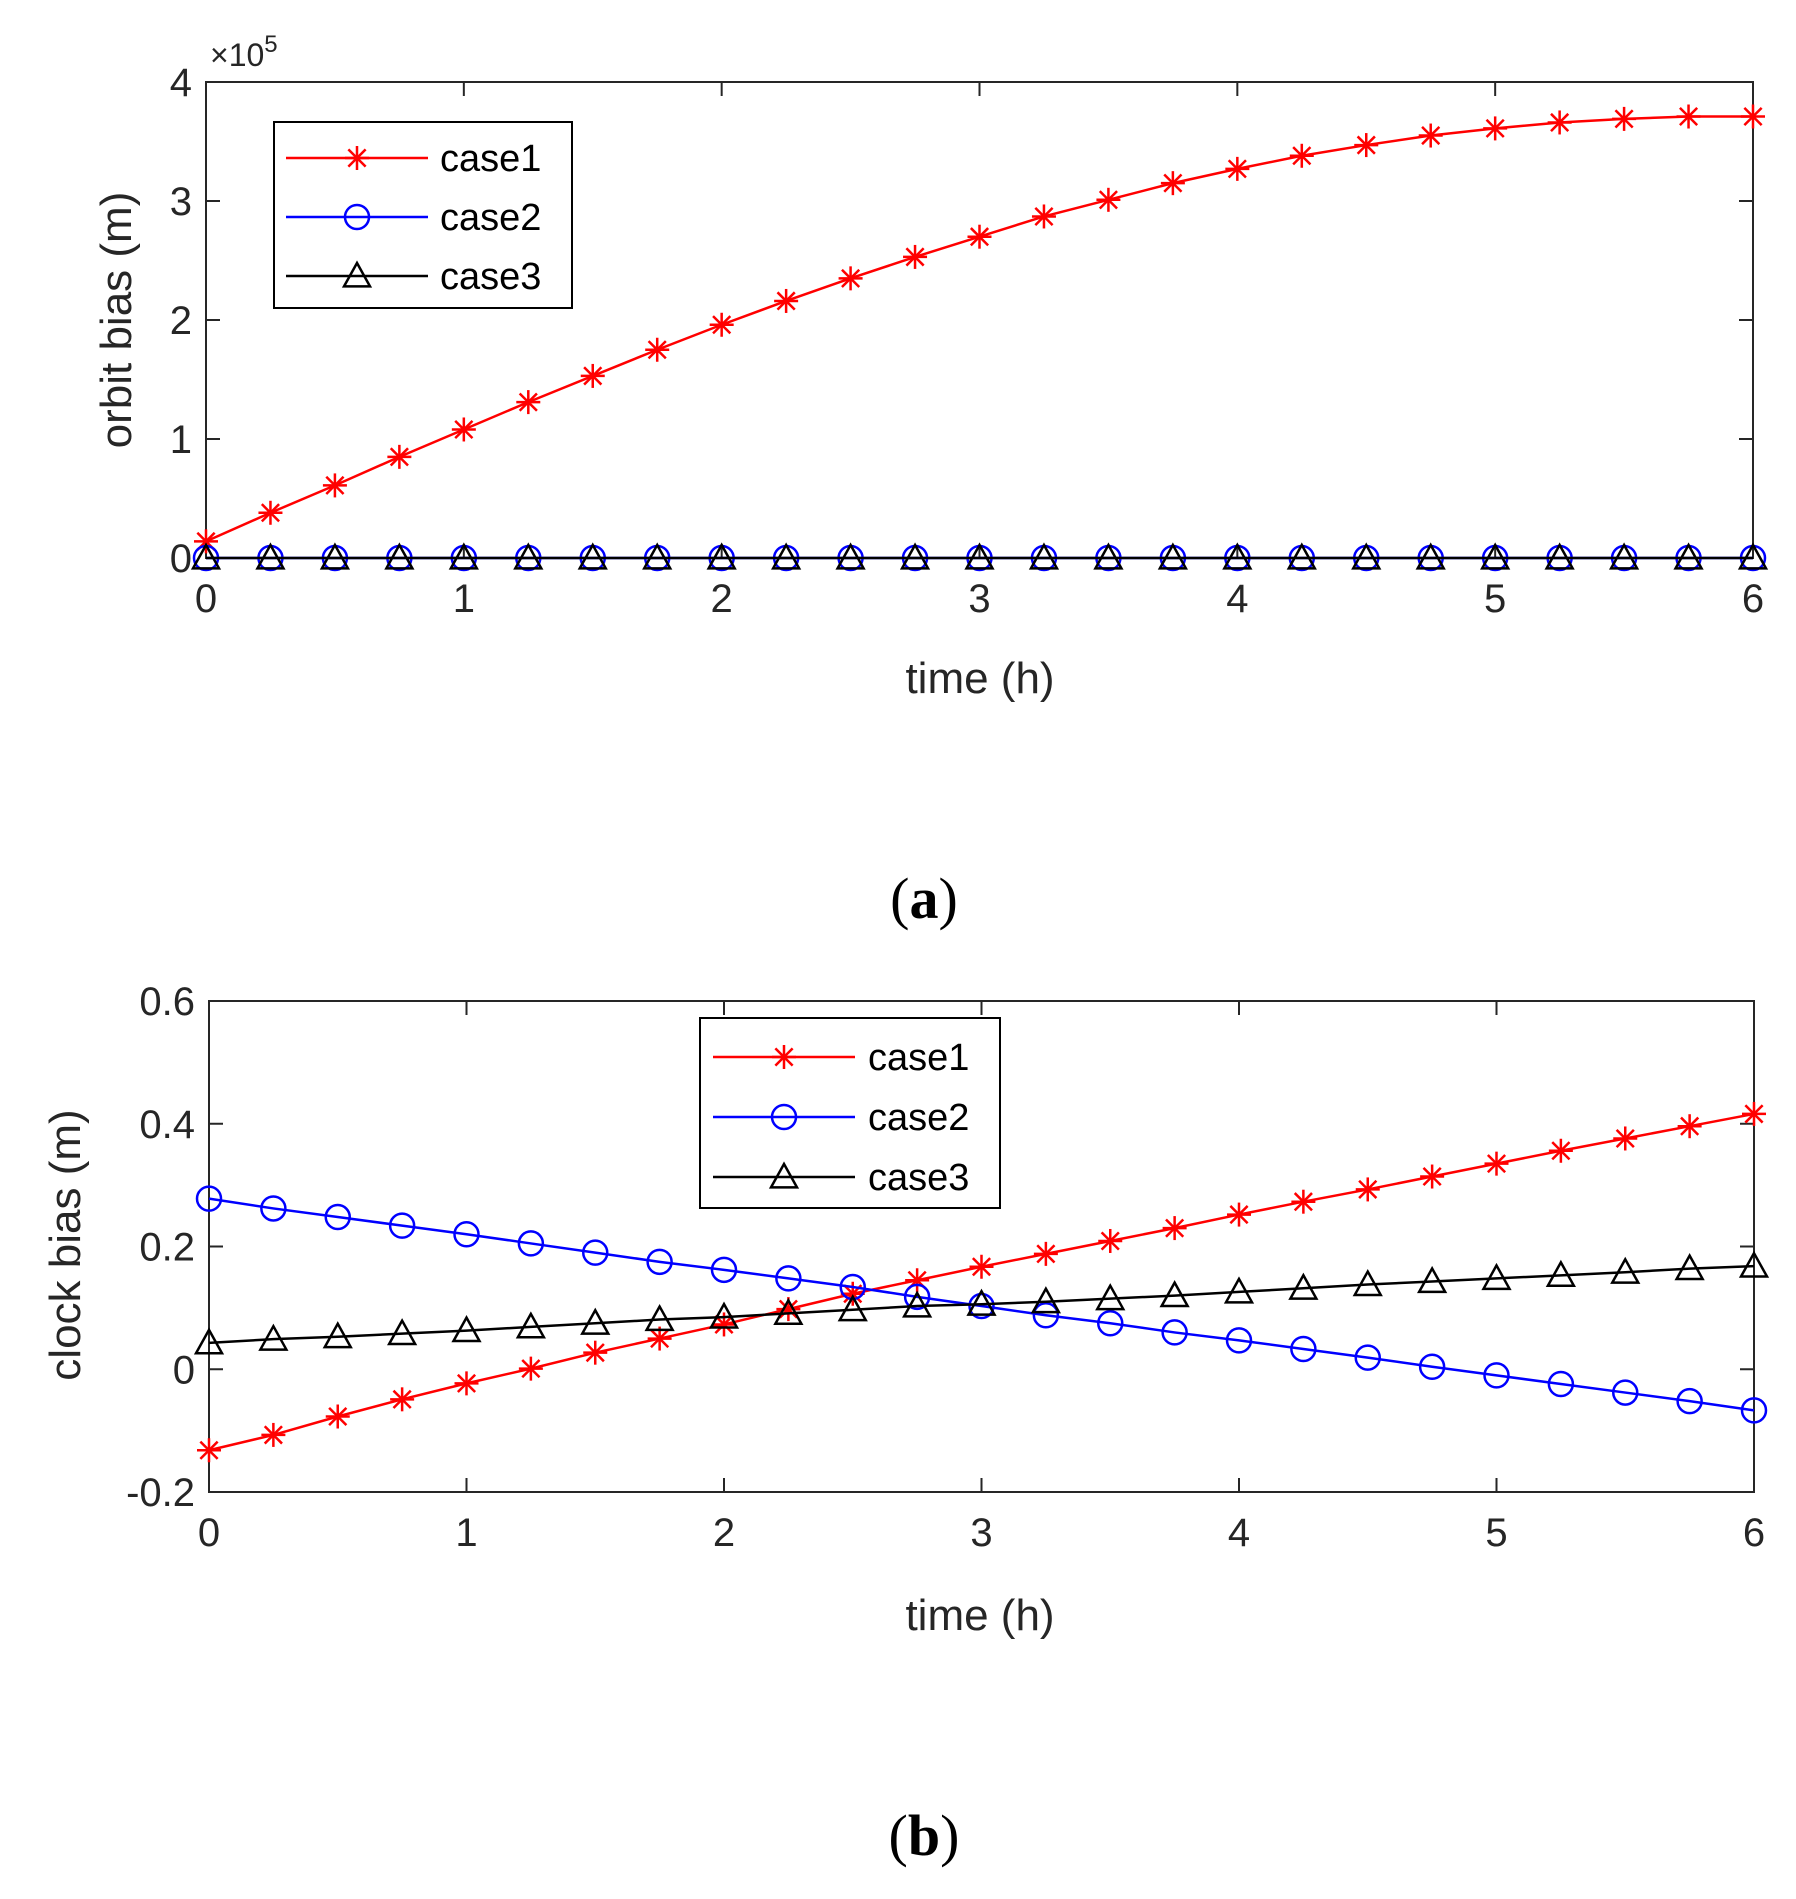 The height and width of the screenshot is (1899, 1796). I want to click on chart-a-x-label: time (h), so click(979, 678).